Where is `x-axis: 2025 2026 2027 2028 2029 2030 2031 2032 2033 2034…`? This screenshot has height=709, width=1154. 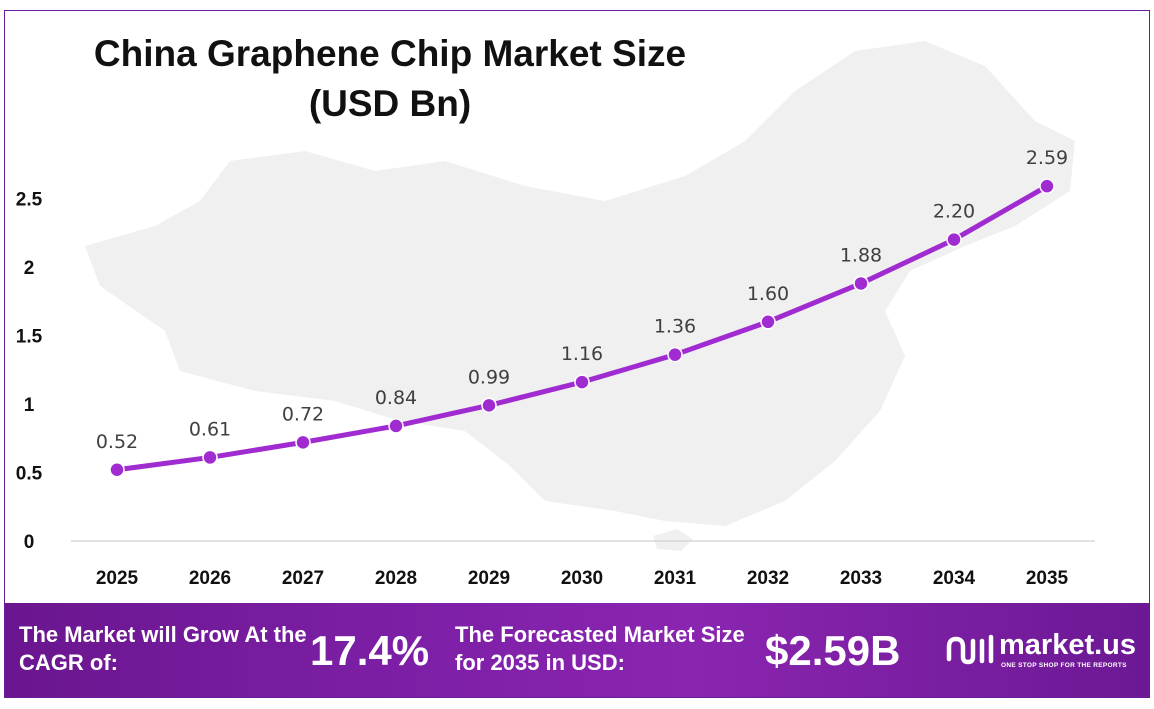 x-axis: 2025 2026 2027 2028 2029 2030 2031 2032 2033 2034… is located at coordinates (582, 578).